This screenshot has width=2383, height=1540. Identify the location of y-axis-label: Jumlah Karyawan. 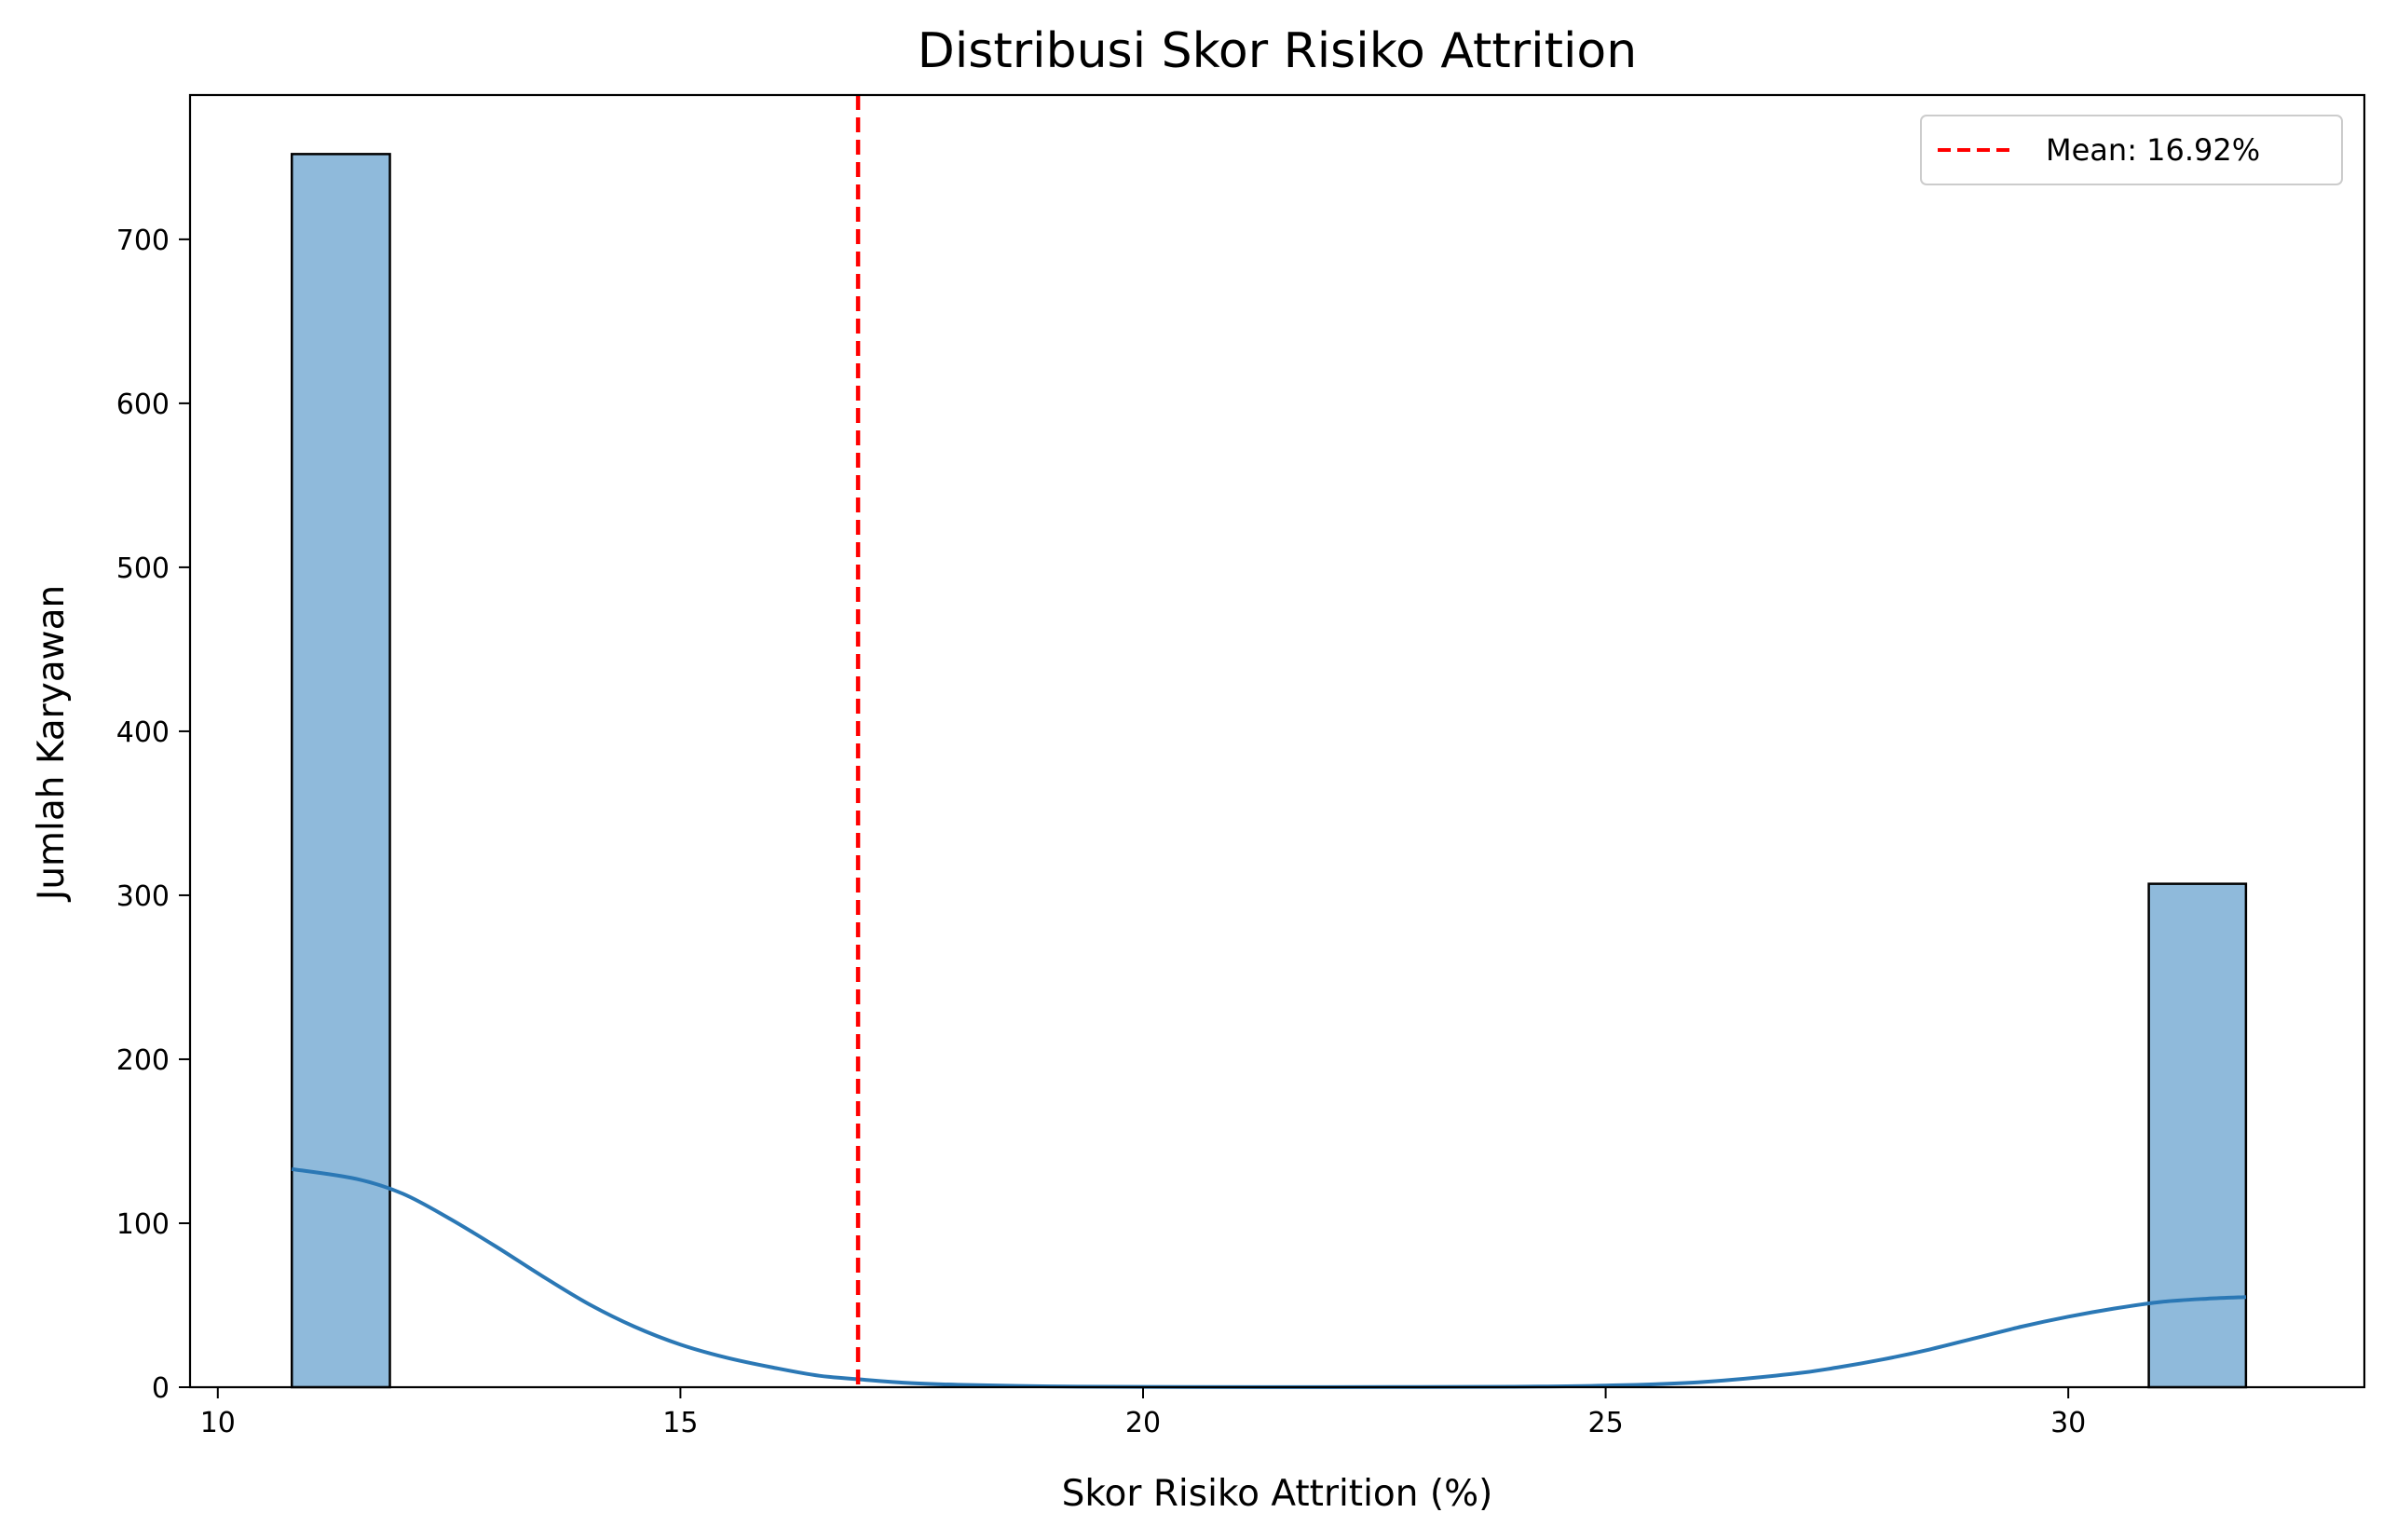
(52, 744).